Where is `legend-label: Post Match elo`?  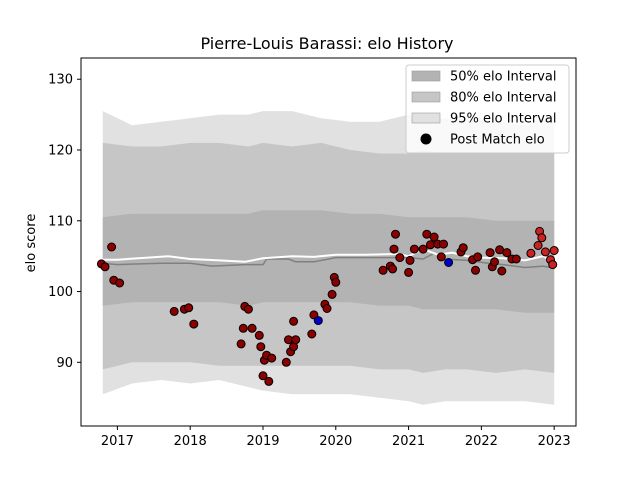 legend-label: Post Match elo is located at coordinates (497, 140).